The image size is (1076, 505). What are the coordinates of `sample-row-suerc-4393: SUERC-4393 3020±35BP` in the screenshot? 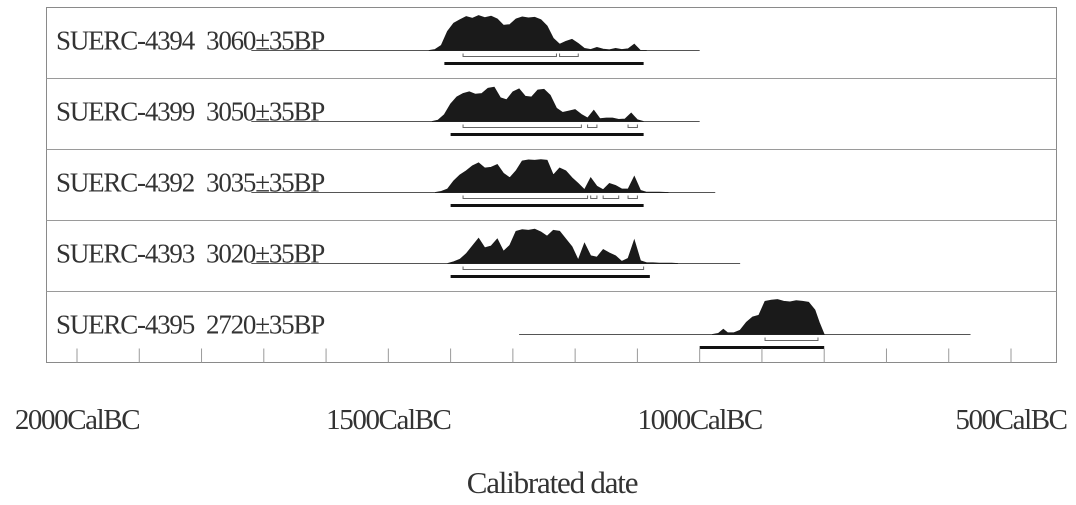 It's located at (551, 249).